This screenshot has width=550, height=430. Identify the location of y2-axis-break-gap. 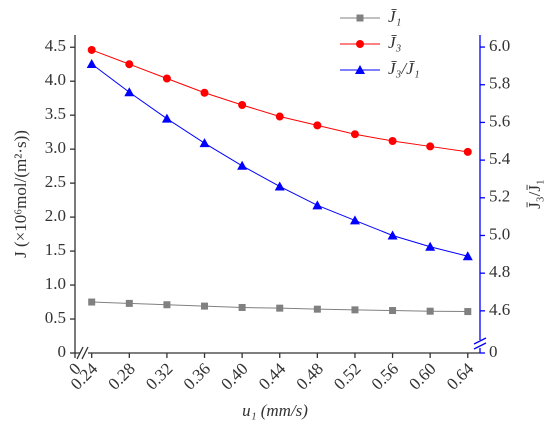
(480, 344).